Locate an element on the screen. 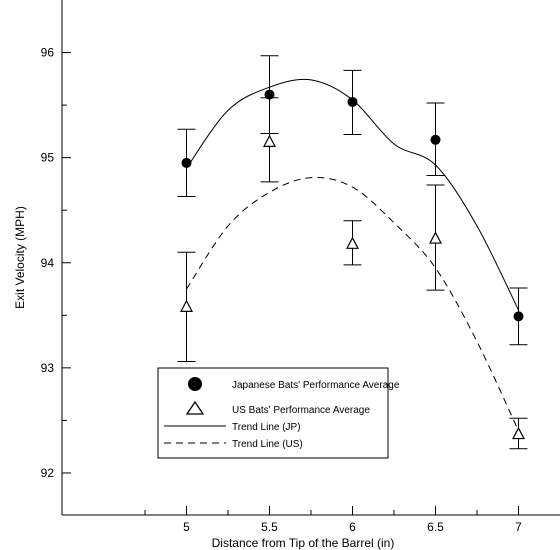 Image resolution: width=560 pixels, height=550 pixels. legend-jp-marker is located at coordinates (195, 384).